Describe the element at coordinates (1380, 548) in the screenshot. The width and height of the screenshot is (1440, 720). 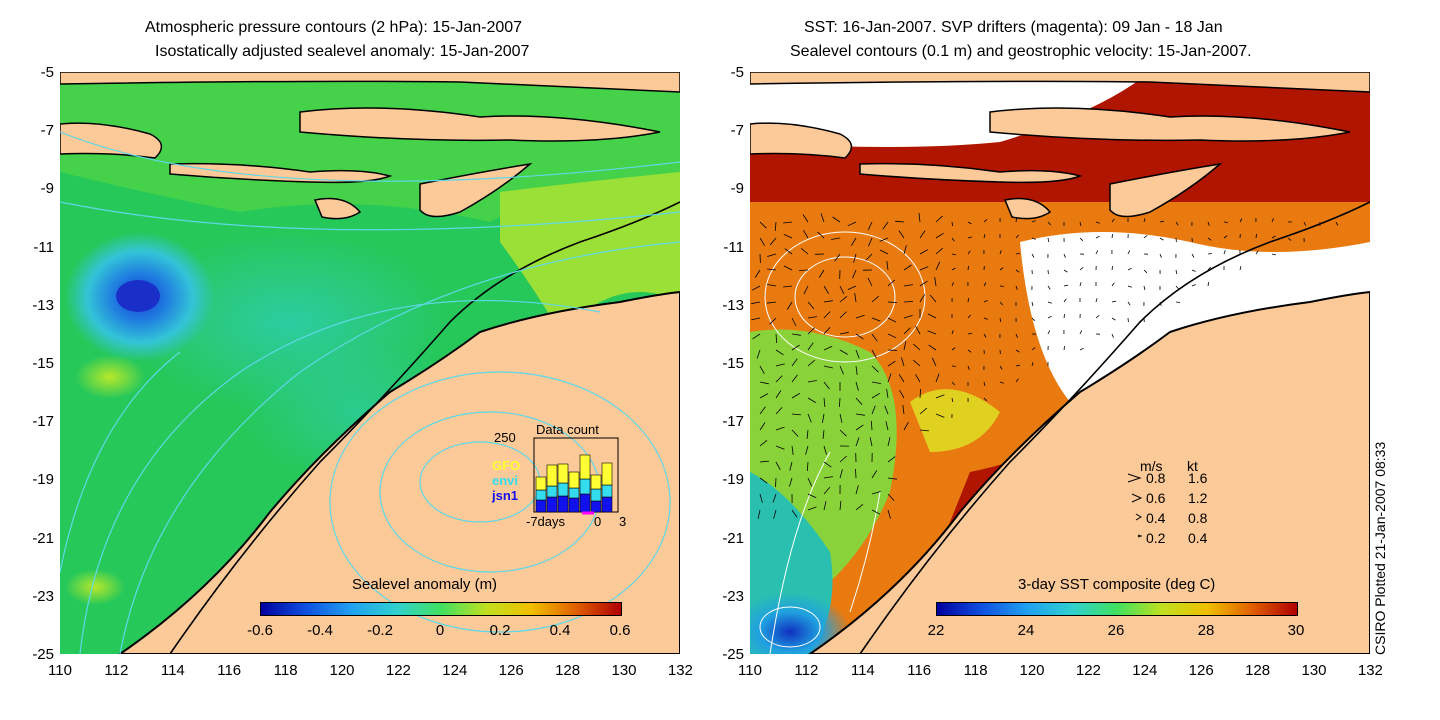
I see `credit-text: CSIRO Plotted 21-Jan-2007 08:33` at that location.